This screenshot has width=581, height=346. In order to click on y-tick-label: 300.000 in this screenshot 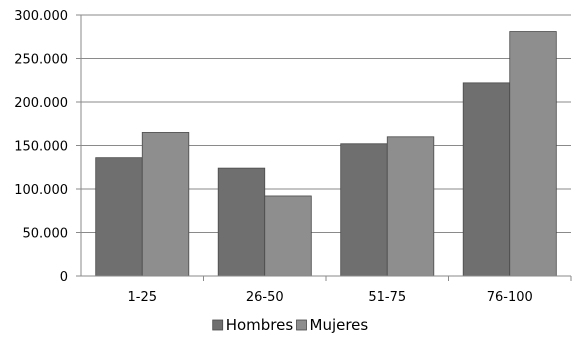, I will do `click(41, 16)`.